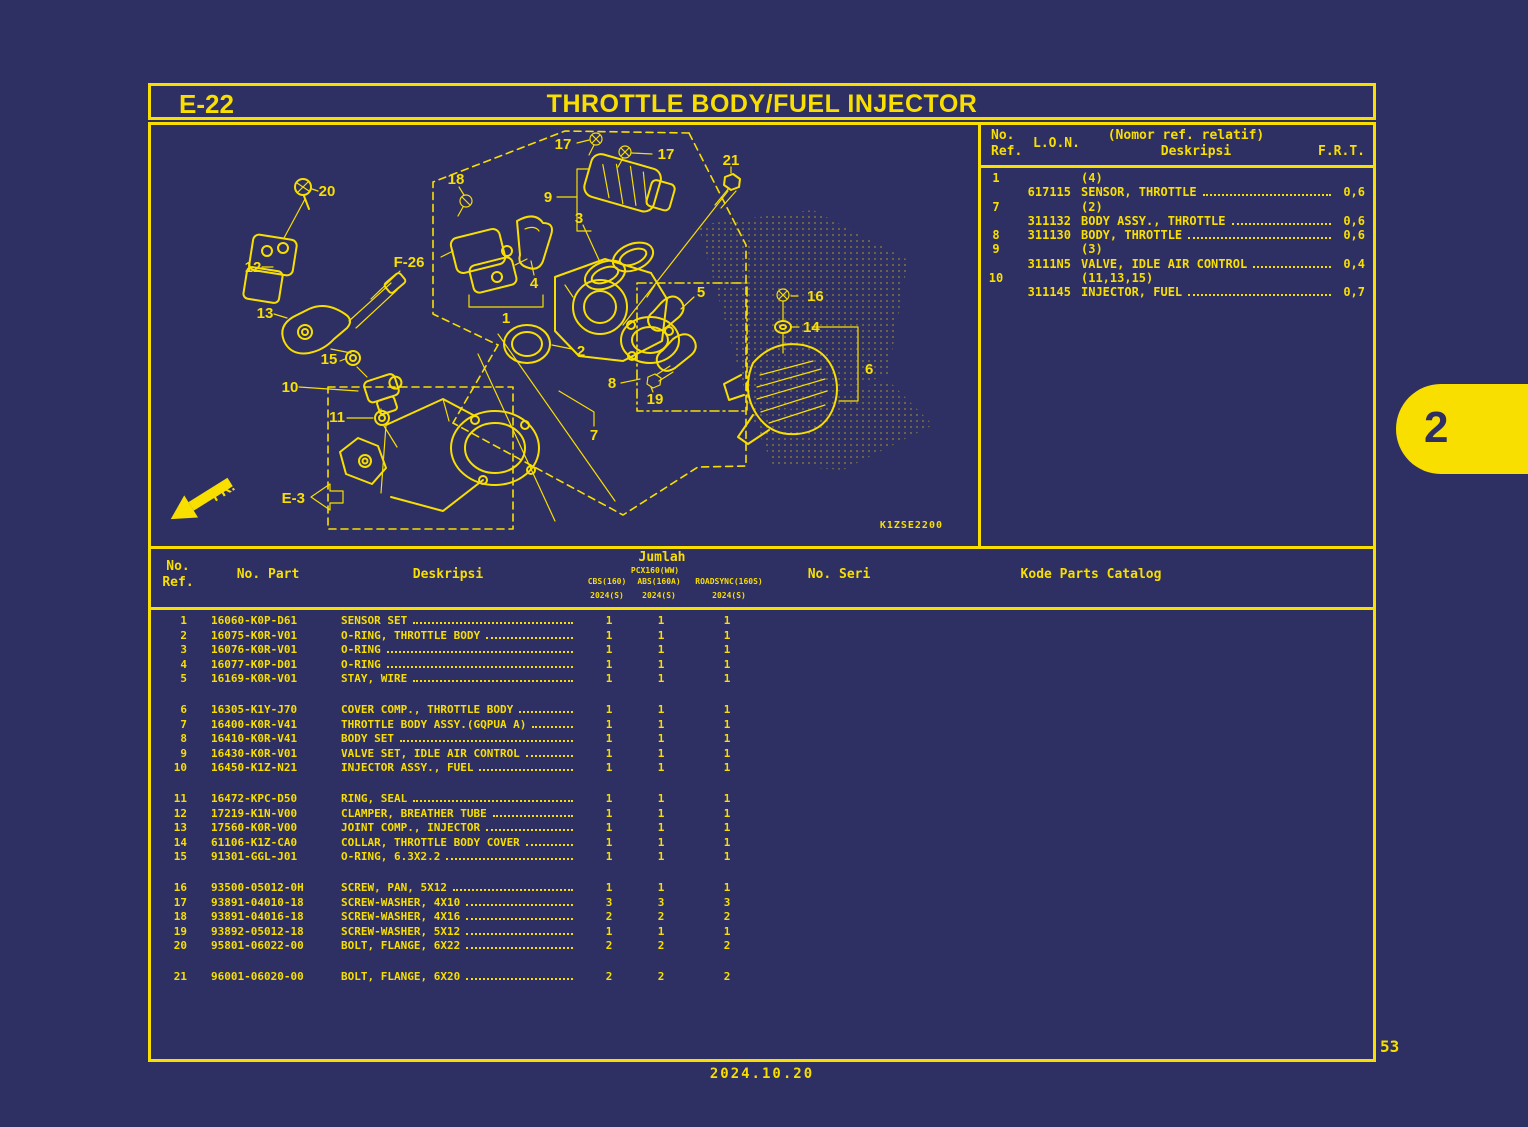 The width and height of the screenshot is (1528, 1127). What do you see at coordinates (839, 574) in the screenshot?
I see `parts-header-seri: No. Seri` at bounding box center [839, 574].